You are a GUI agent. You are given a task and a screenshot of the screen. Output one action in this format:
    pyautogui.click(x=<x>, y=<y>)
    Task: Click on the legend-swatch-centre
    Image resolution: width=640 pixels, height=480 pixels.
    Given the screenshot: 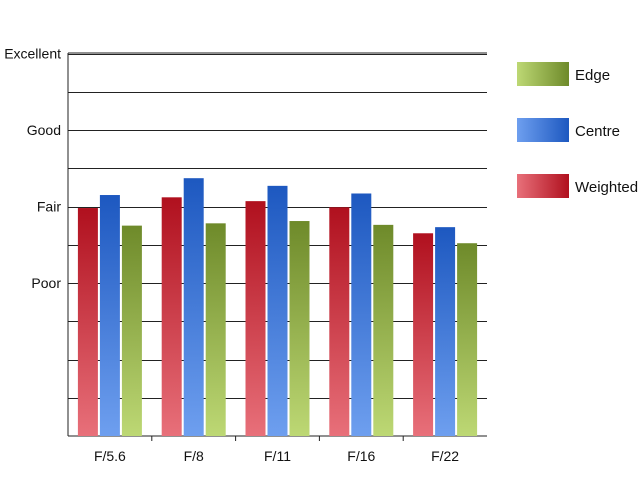 What is the action you would take?
    pyautogui.click(x=543, y=130)
    